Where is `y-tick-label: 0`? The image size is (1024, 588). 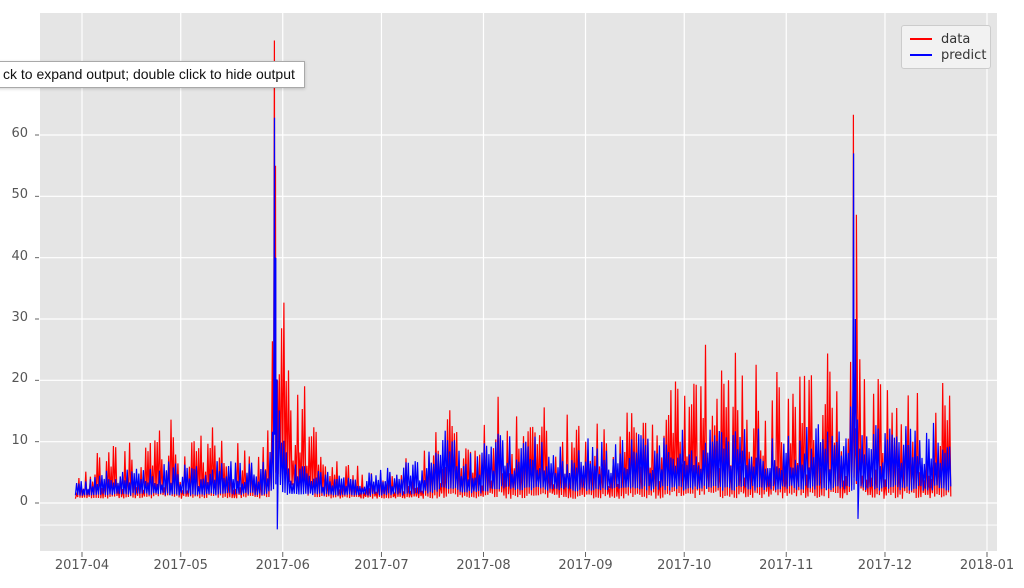 y-tick-label: 0 is located at coordinates (23, 501).